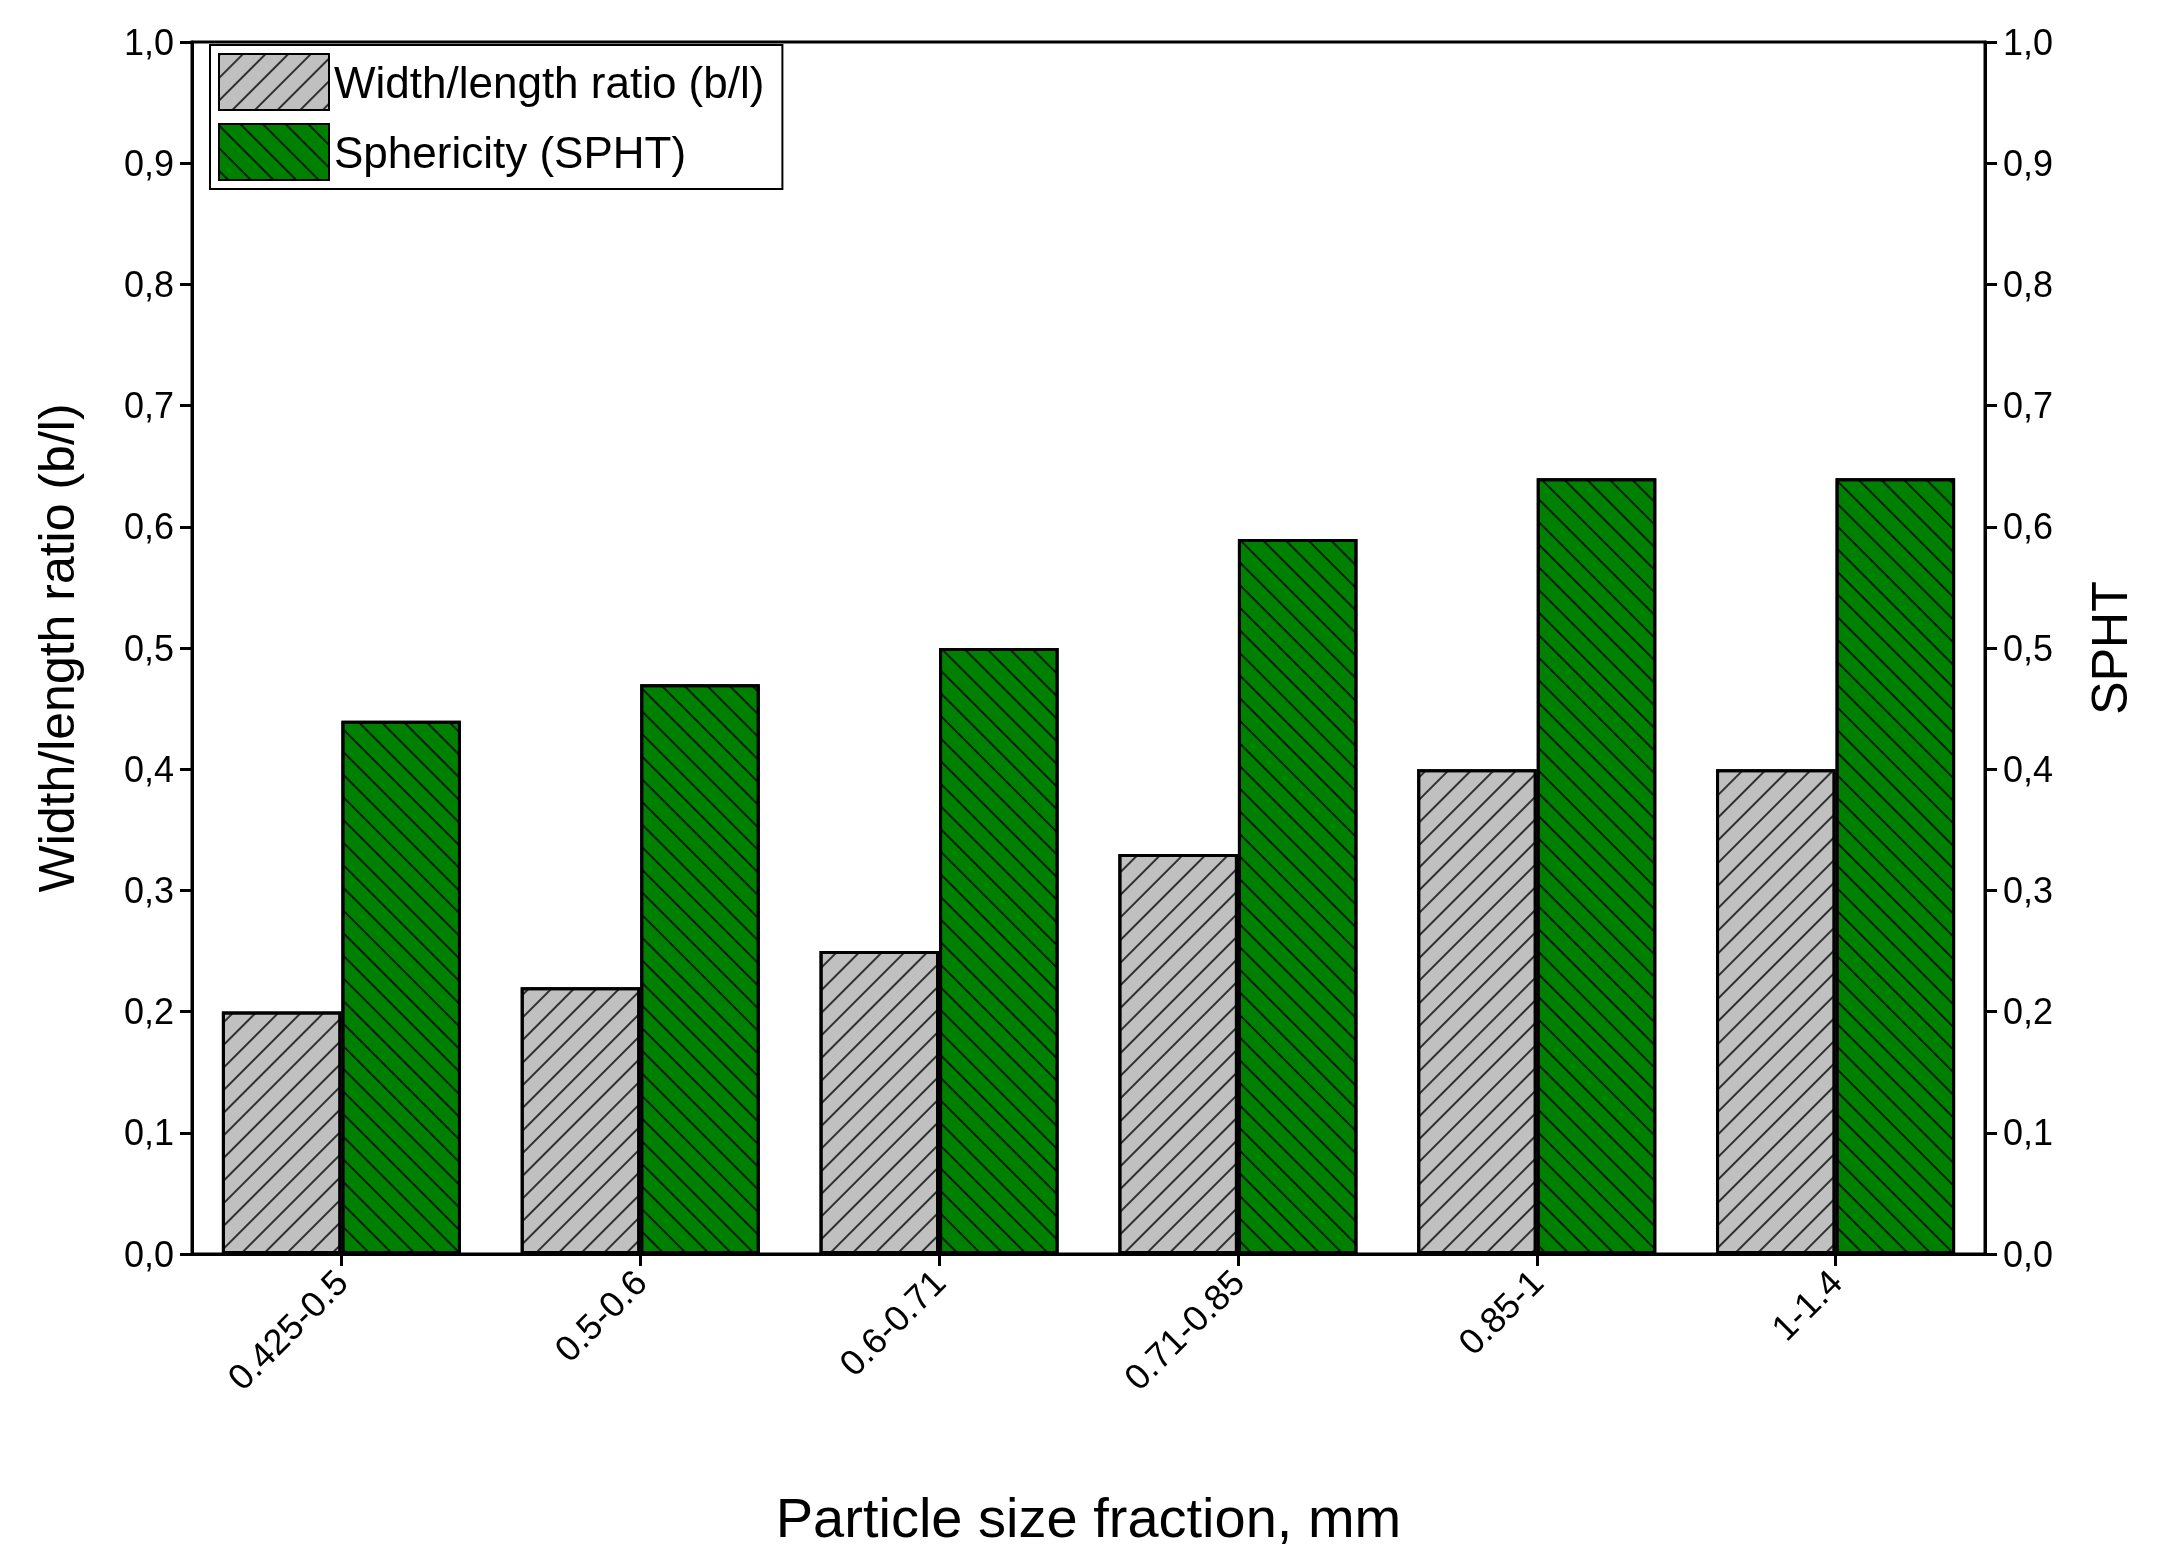  I want to click on y-tick-label: 1,0, so click(148, 42).